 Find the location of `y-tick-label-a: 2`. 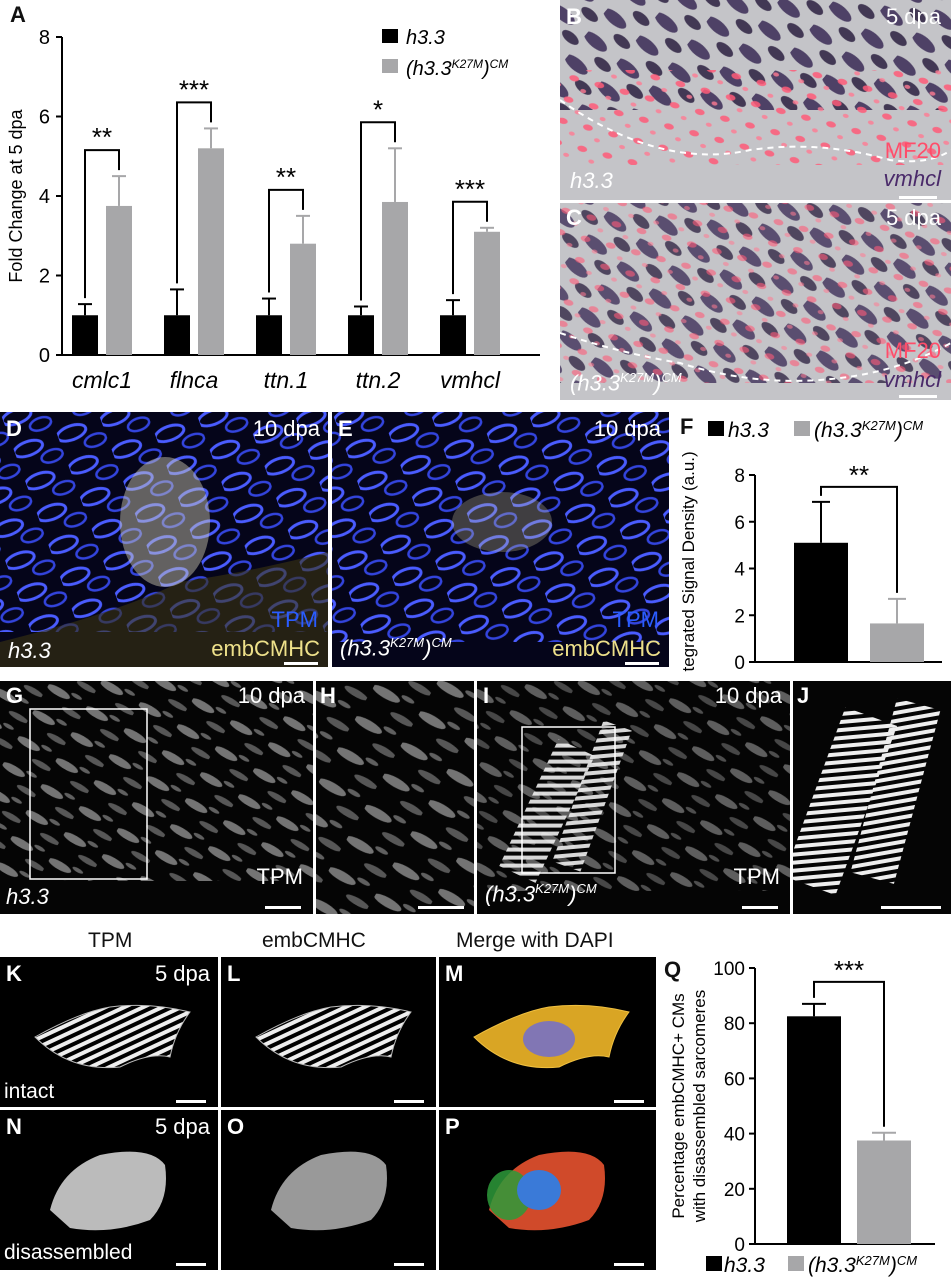

y-tick-label-a: 2 is located at coordinates (44, 277).